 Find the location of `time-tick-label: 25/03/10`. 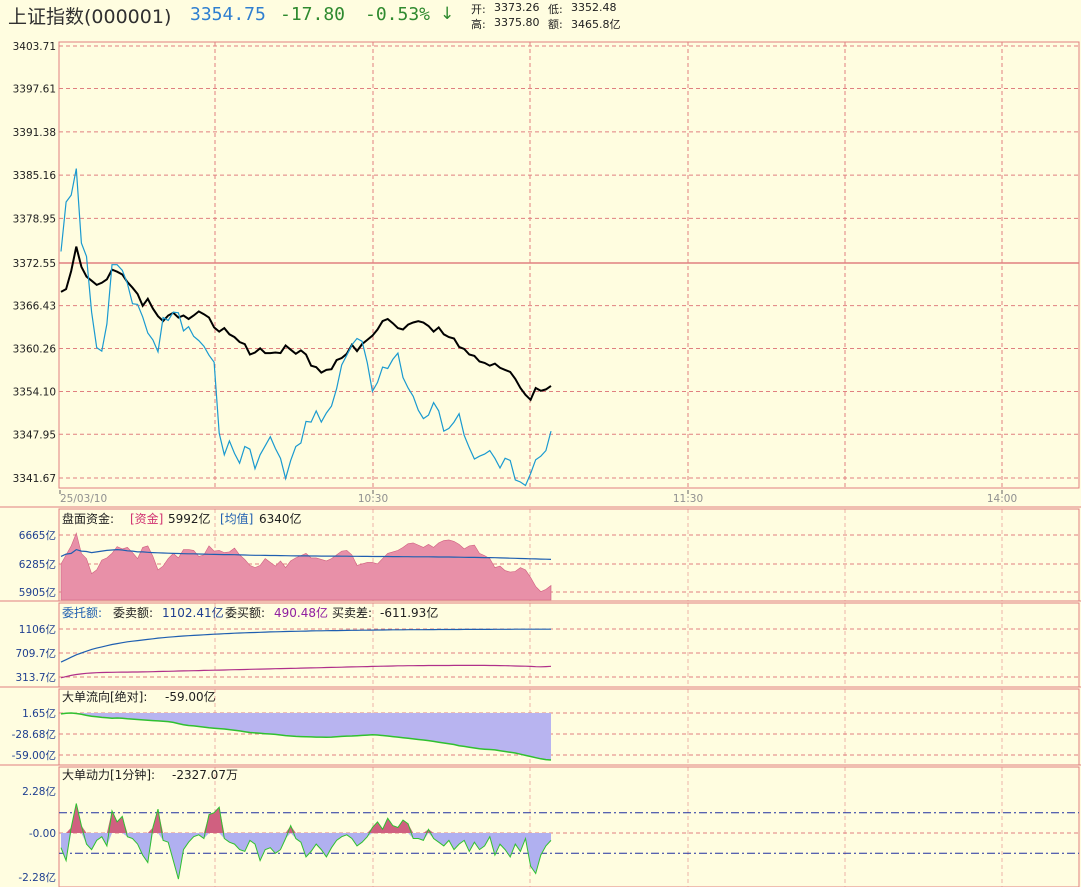

time-tick-label: 25/03/10 is located at coordinates (83, 499).